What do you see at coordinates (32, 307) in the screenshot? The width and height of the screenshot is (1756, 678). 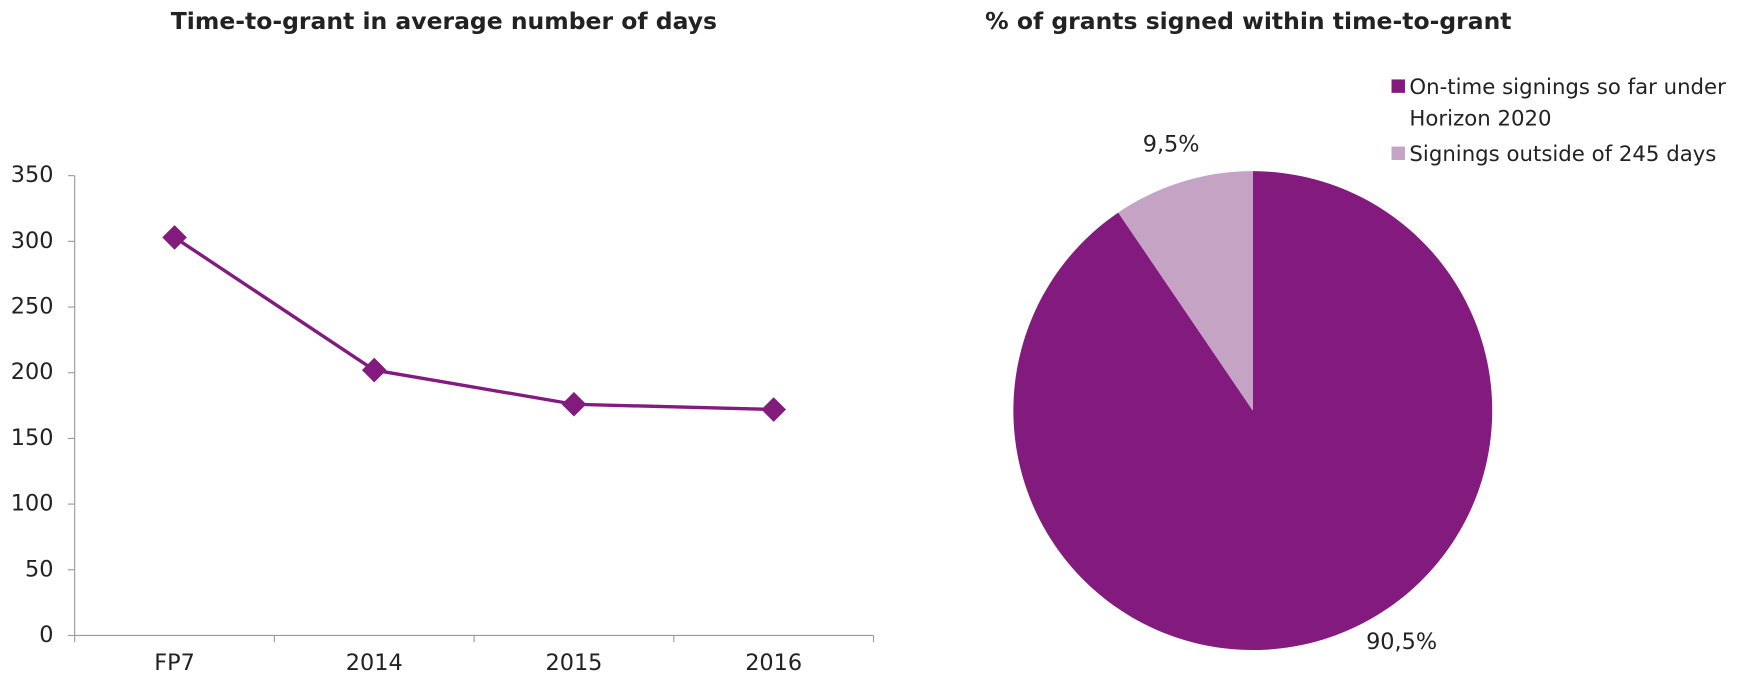 I see `y-tick-label: 250` at bounding box center [32, 307].